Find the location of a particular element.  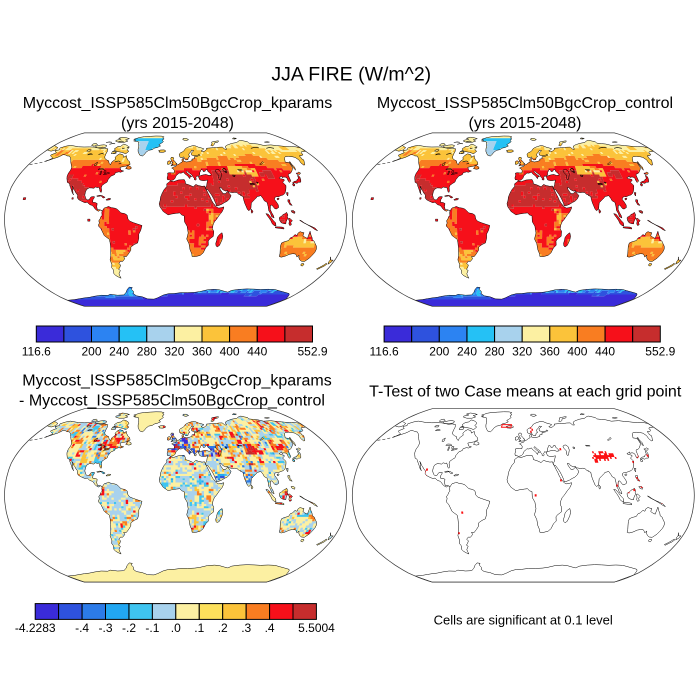

svg-text: .3 is located at coordinates (246, 628).